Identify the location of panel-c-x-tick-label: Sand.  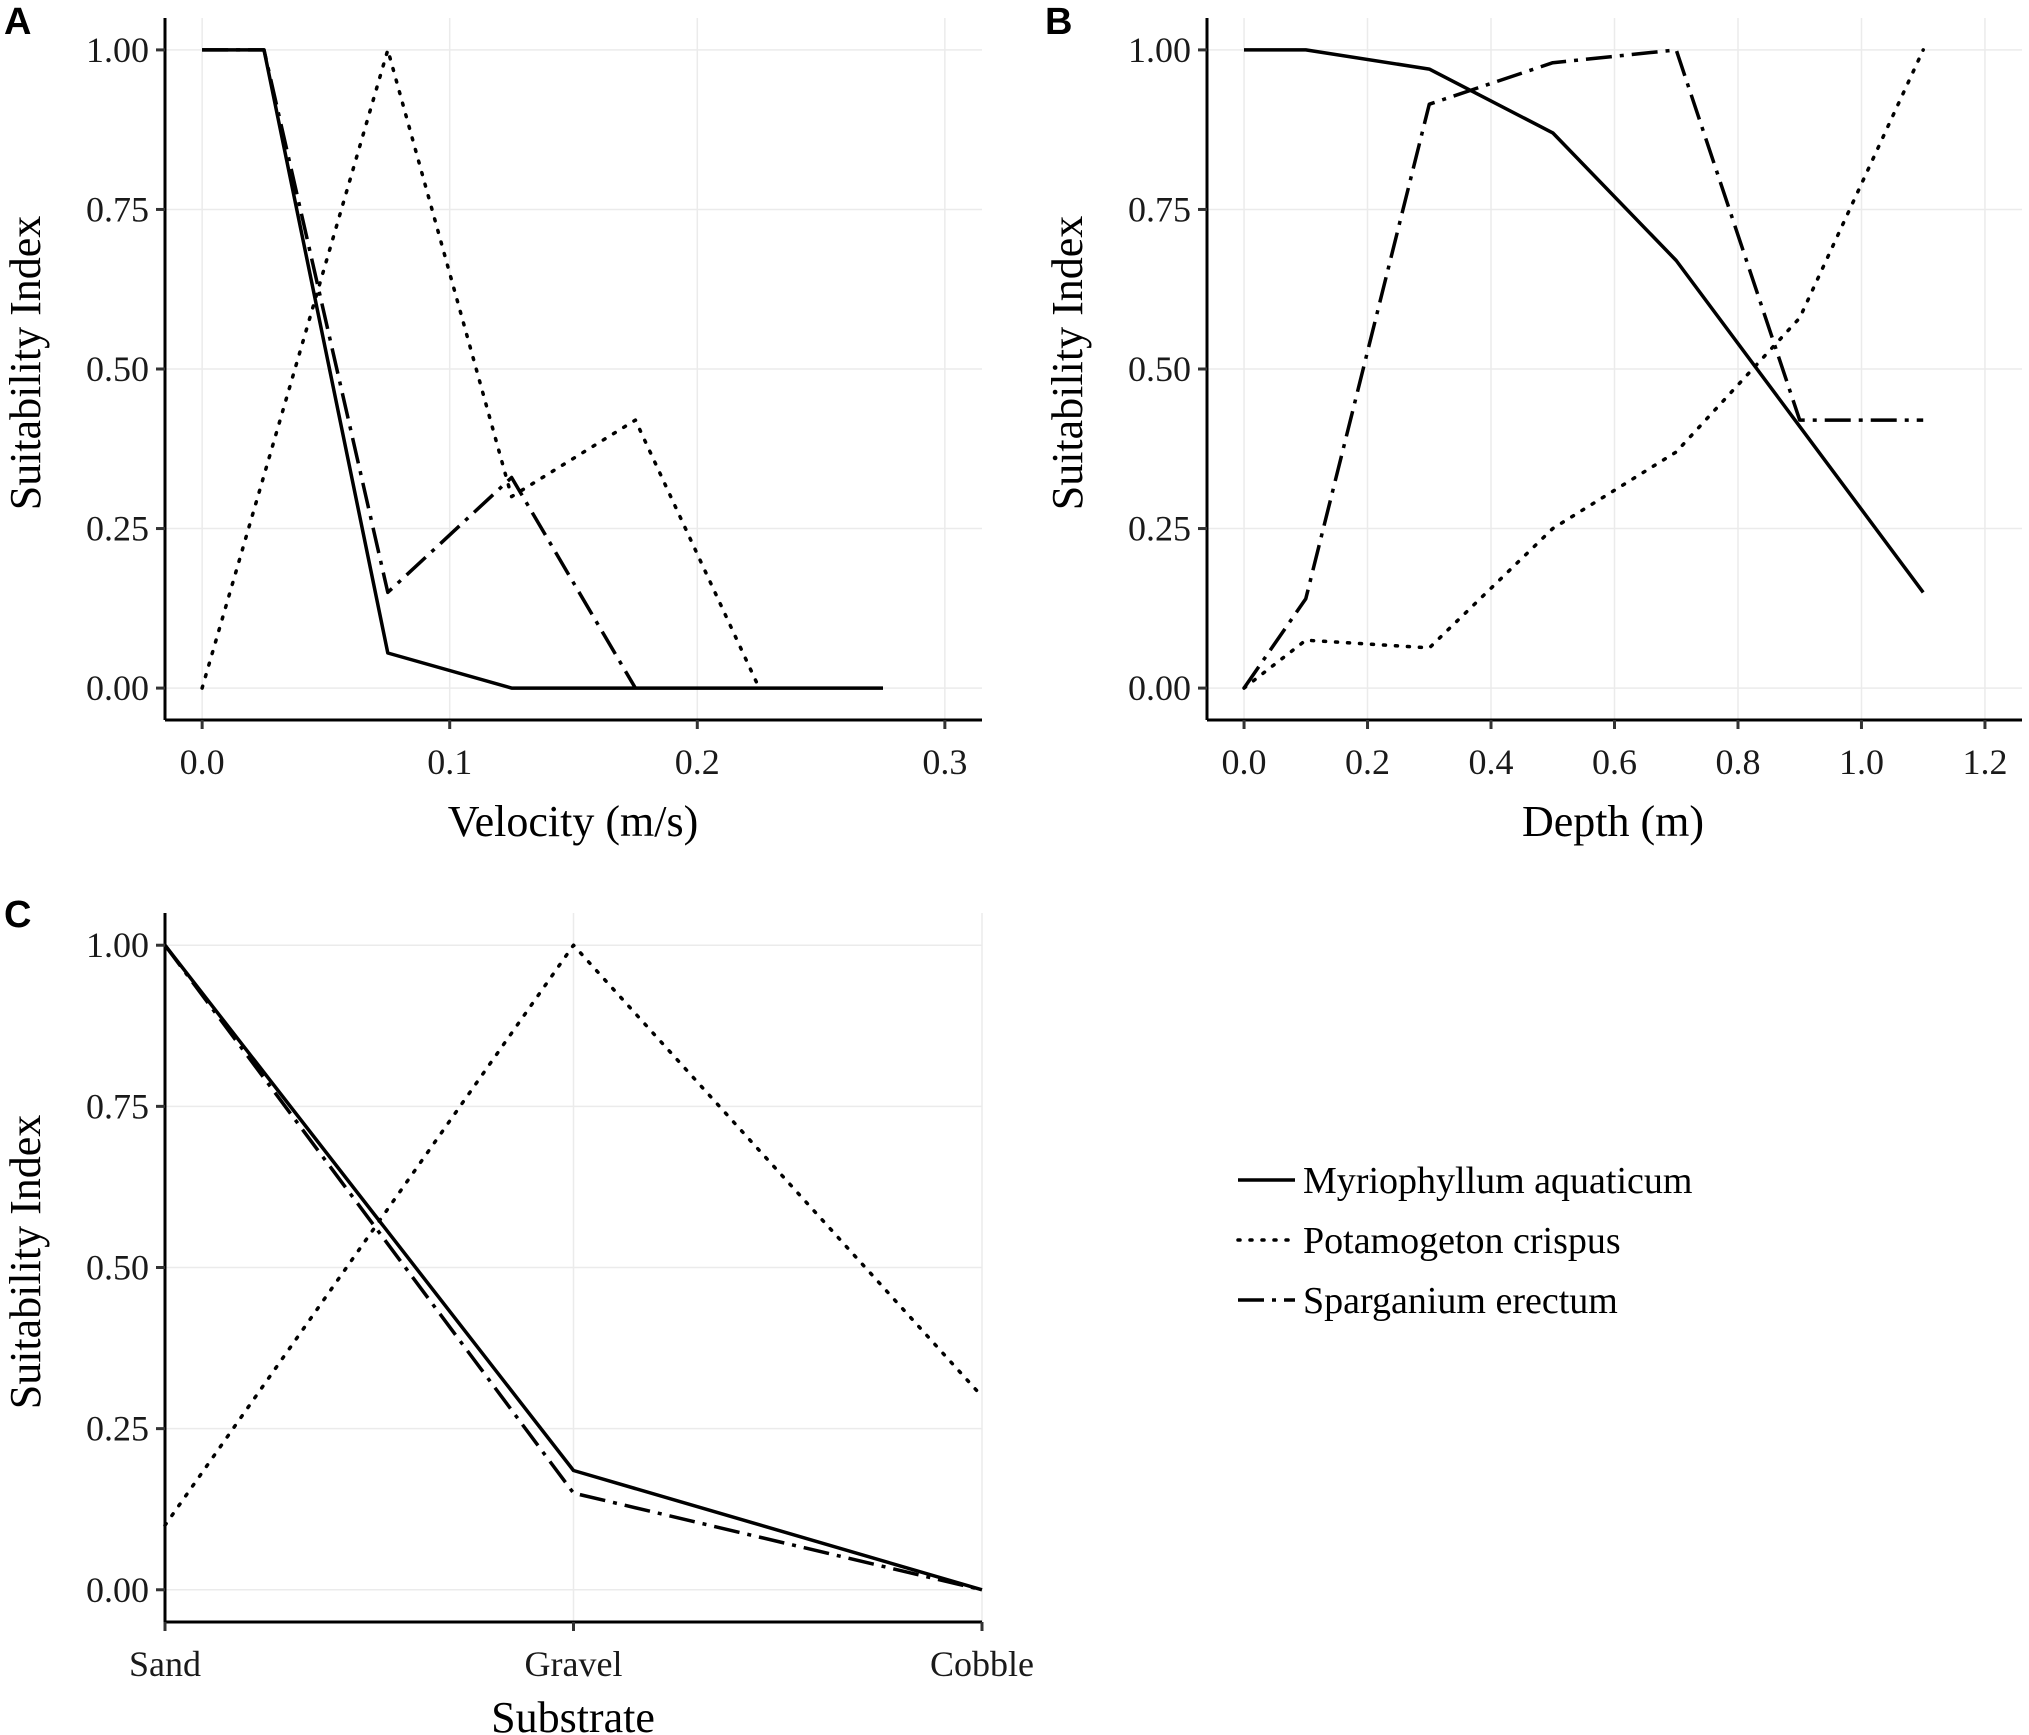
(165, 1664).